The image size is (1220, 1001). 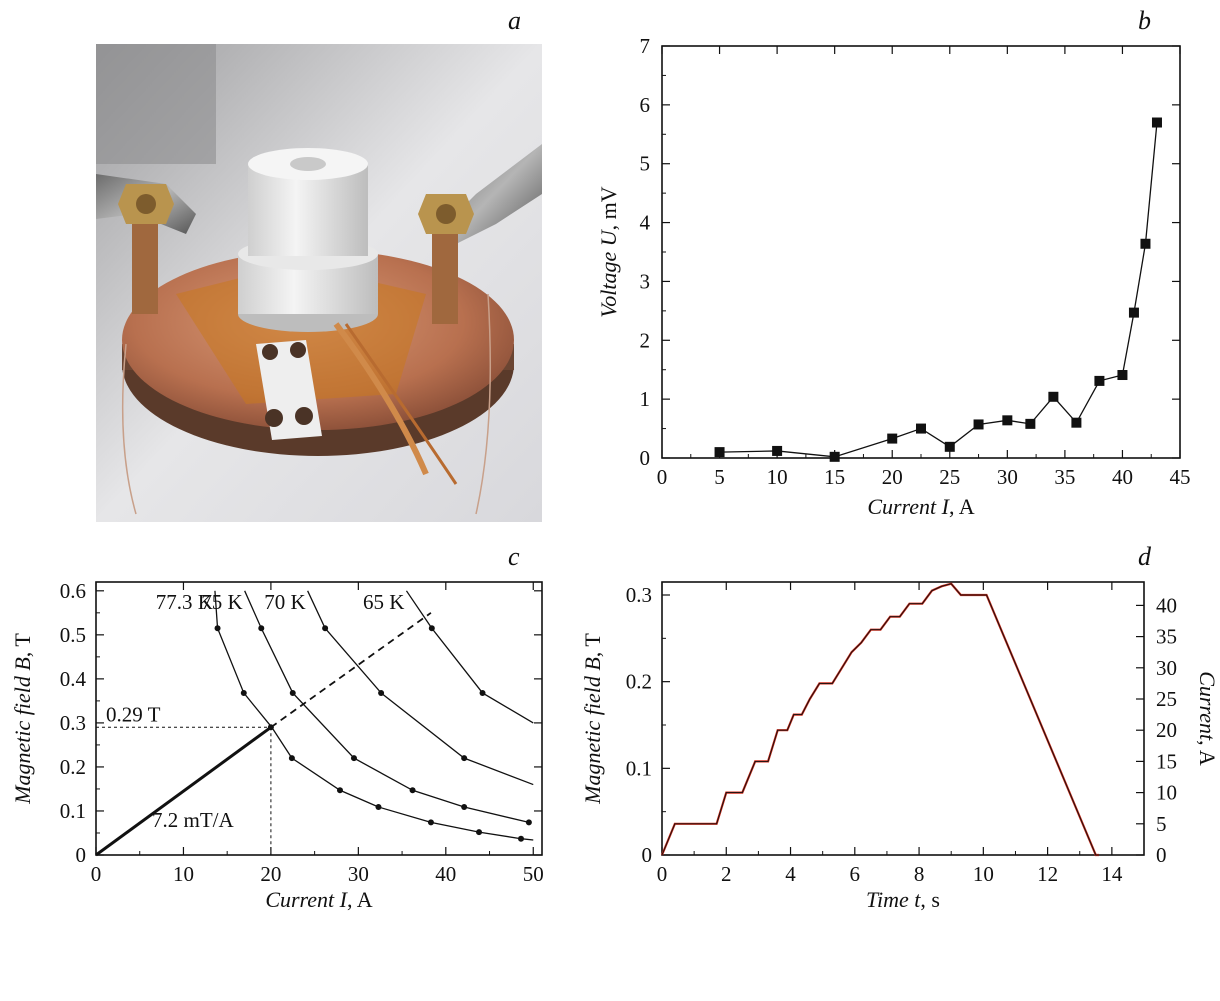 I want to click on sample-holder, so click(x=289, y=390).